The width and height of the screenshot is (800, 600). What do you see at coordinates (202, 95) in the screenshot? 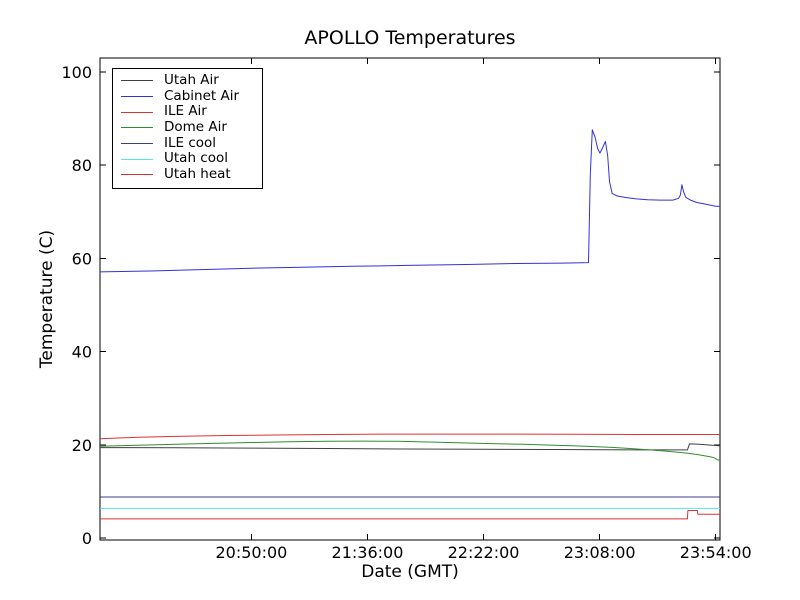
I see `legend-item-label: Cabinet Air` at bounding box center [202, 95].